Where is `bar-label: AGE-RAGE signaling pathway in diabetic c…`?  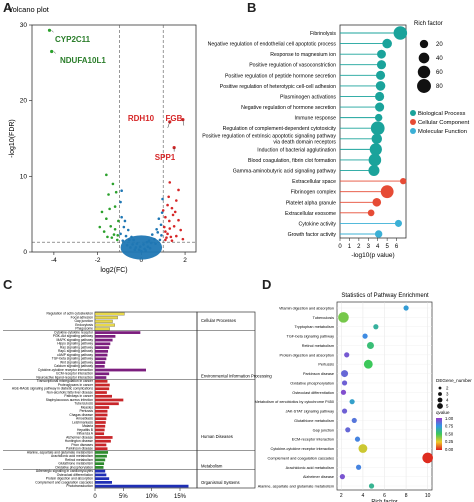
bar-label: AGE-RAGE signaling pathway in diabetic c… is located at coordinates (53, 389).